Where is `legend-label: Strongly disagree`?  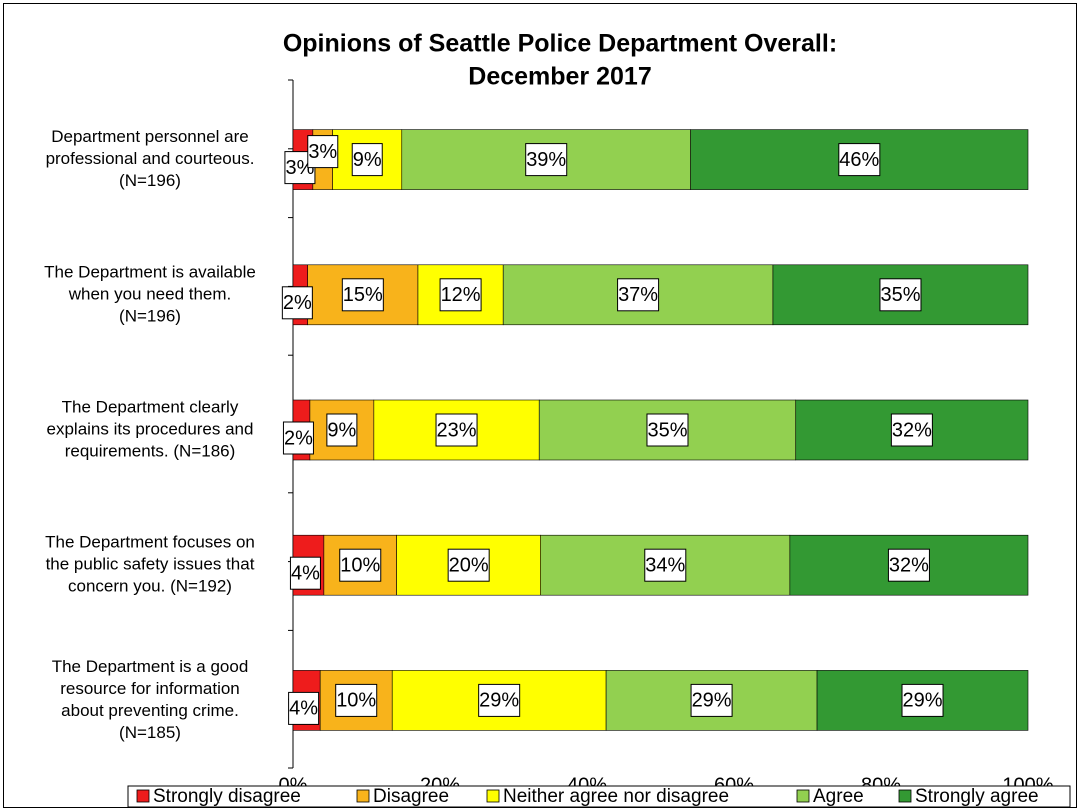
legend-label: Strongly disagree is located at coordinates (227, 796).